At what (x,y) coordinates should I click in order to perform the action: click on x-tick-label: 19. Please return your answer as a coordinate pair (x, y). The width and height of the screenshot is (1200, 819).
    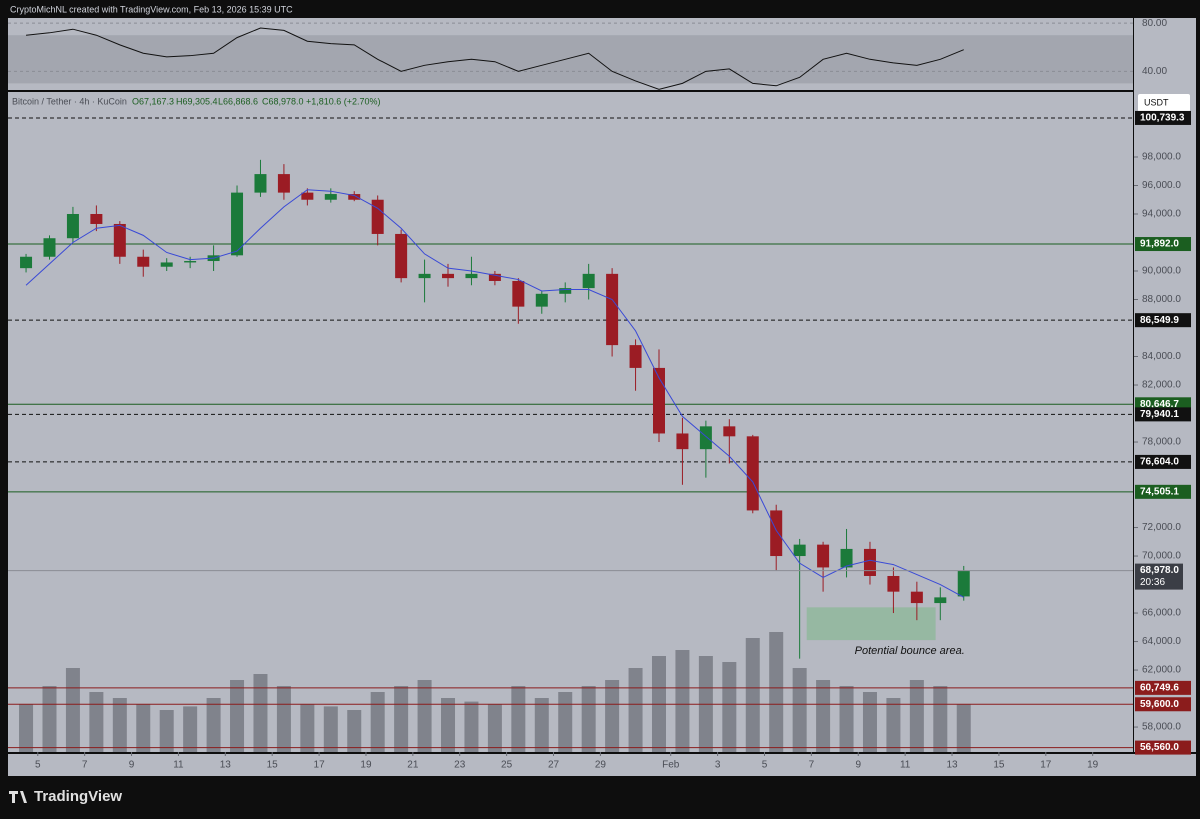
    Looking at the image, I should click on (1093, 765).